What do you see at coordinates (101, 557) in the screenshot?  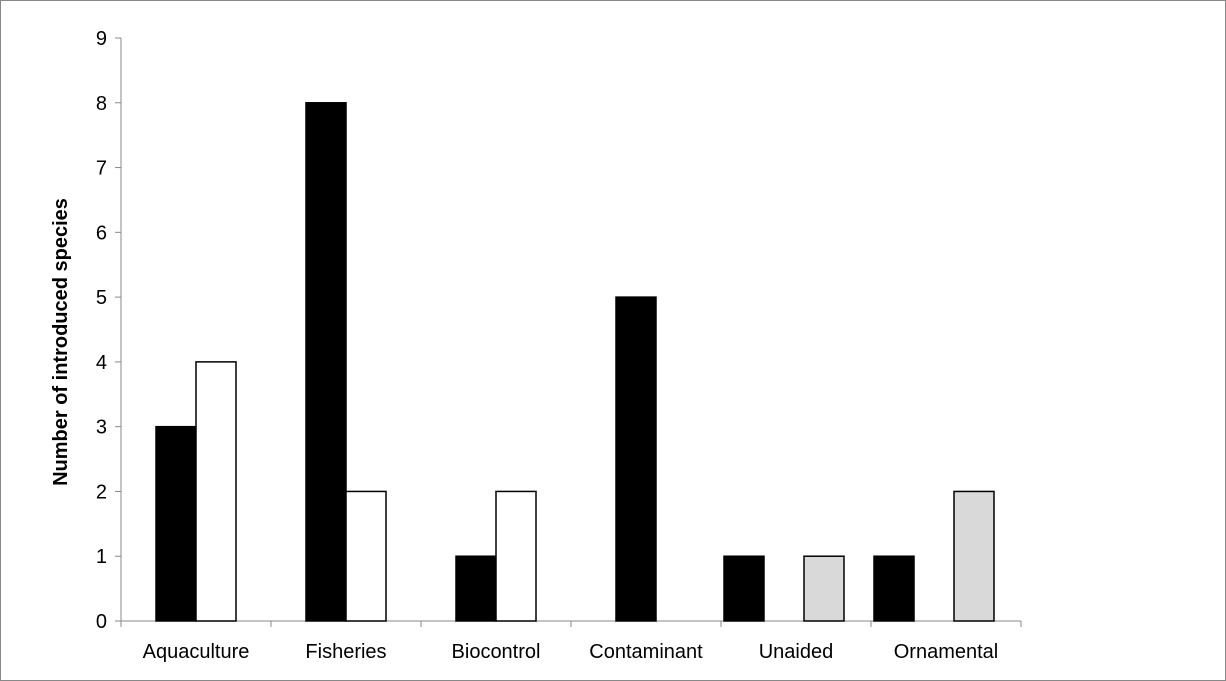 I see `y-tick-label: 1` at bounding box center [101, 557].